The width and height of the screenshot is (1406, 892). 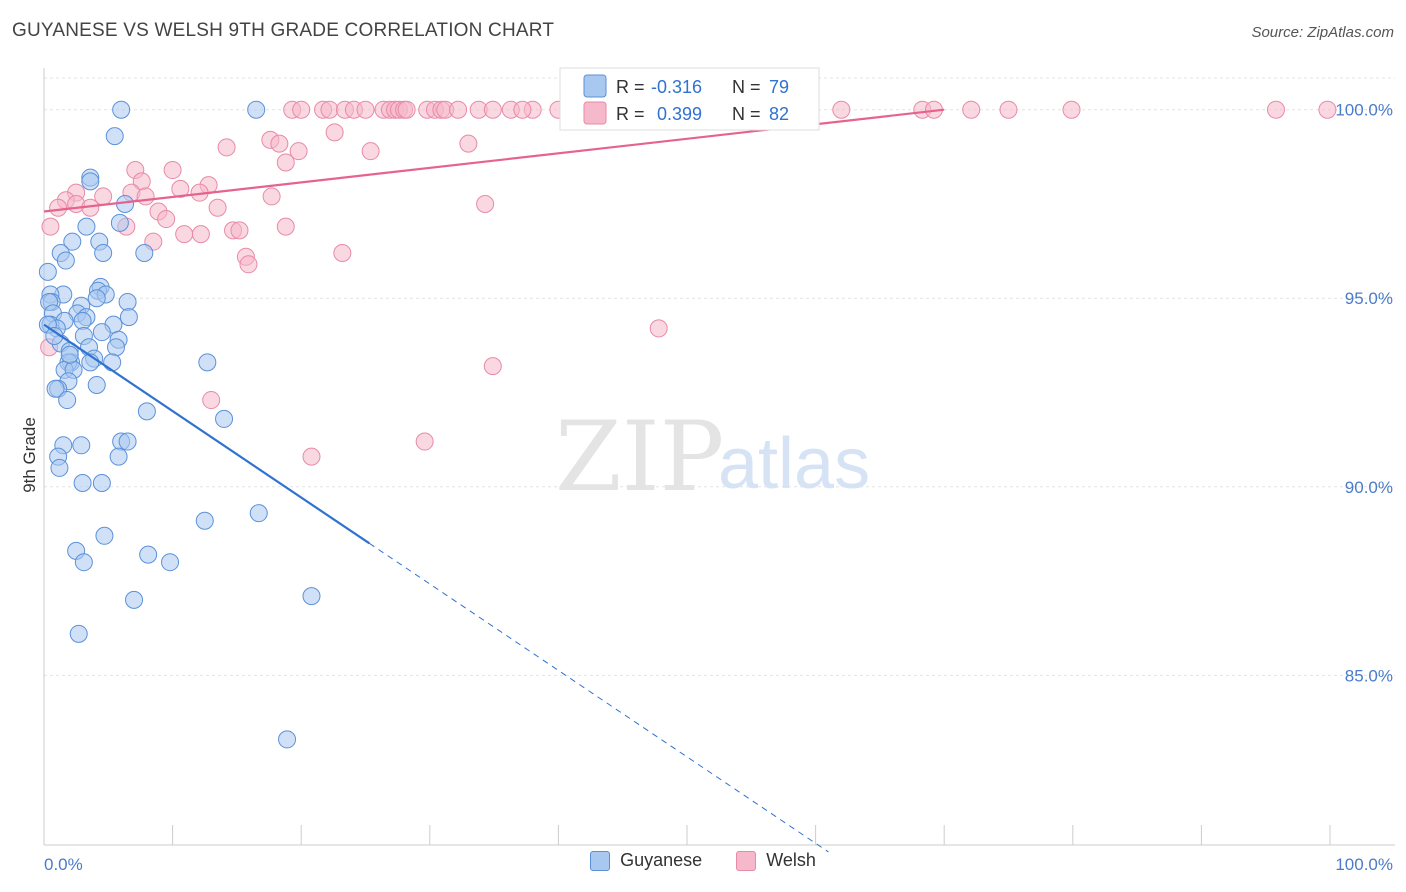 I want to click on y-tick-label: 85.0%, so click(x=1369, y=675).